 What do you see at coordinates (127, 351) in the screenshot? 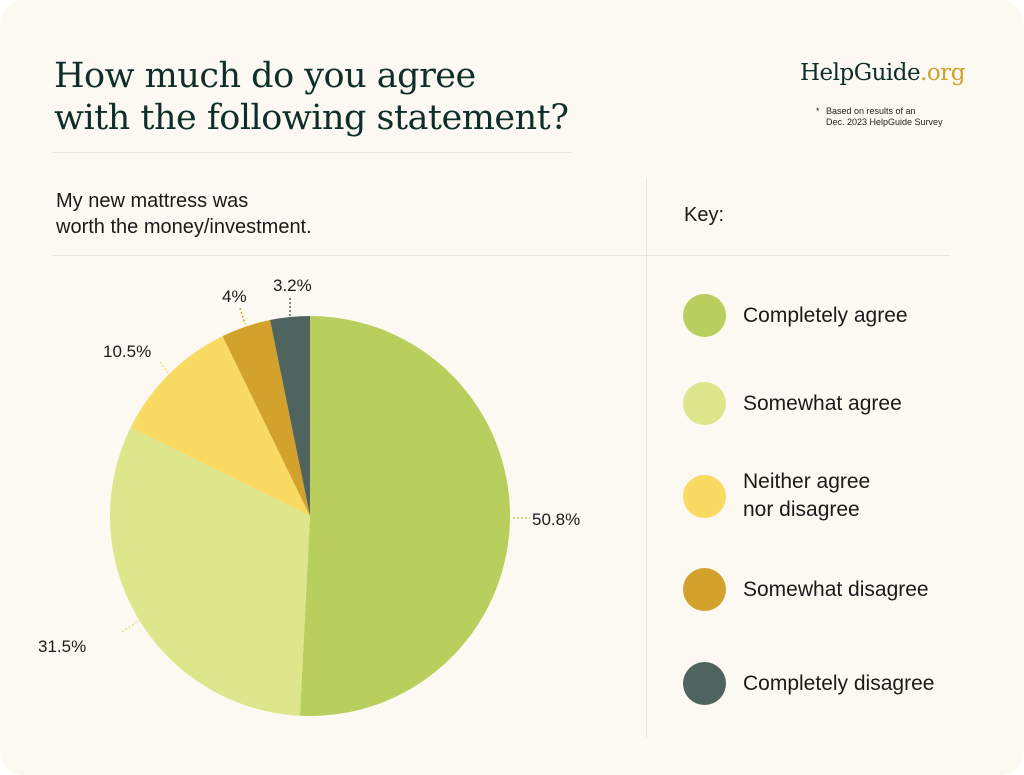
I see `slice-percent-label: 10.5%` at bounding box center [127, 351].